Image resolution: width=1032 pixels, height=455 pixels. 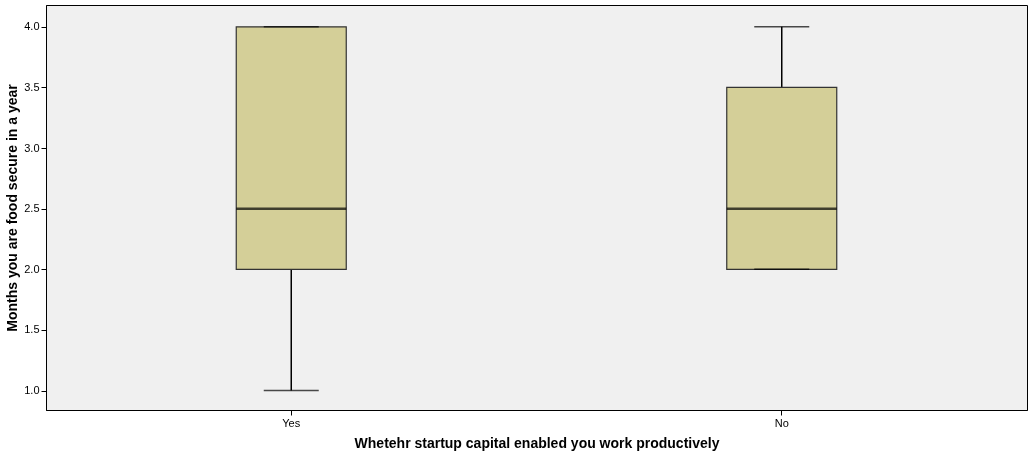 I want to click on y-tick-label: 3.0, so click(x=32, y=147).